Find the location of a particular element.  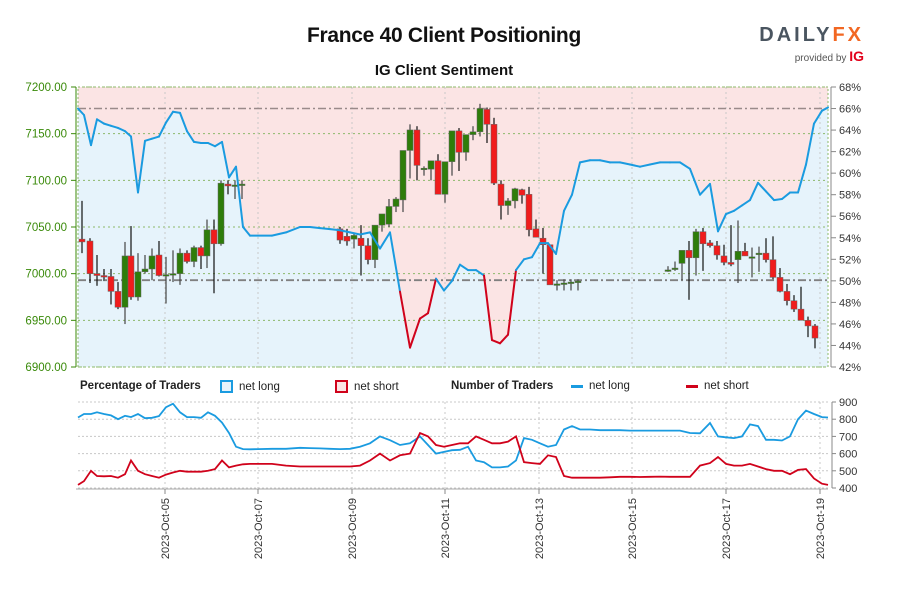

chart-title: France 40 Client Positioning is located at coordinates (444, 35).